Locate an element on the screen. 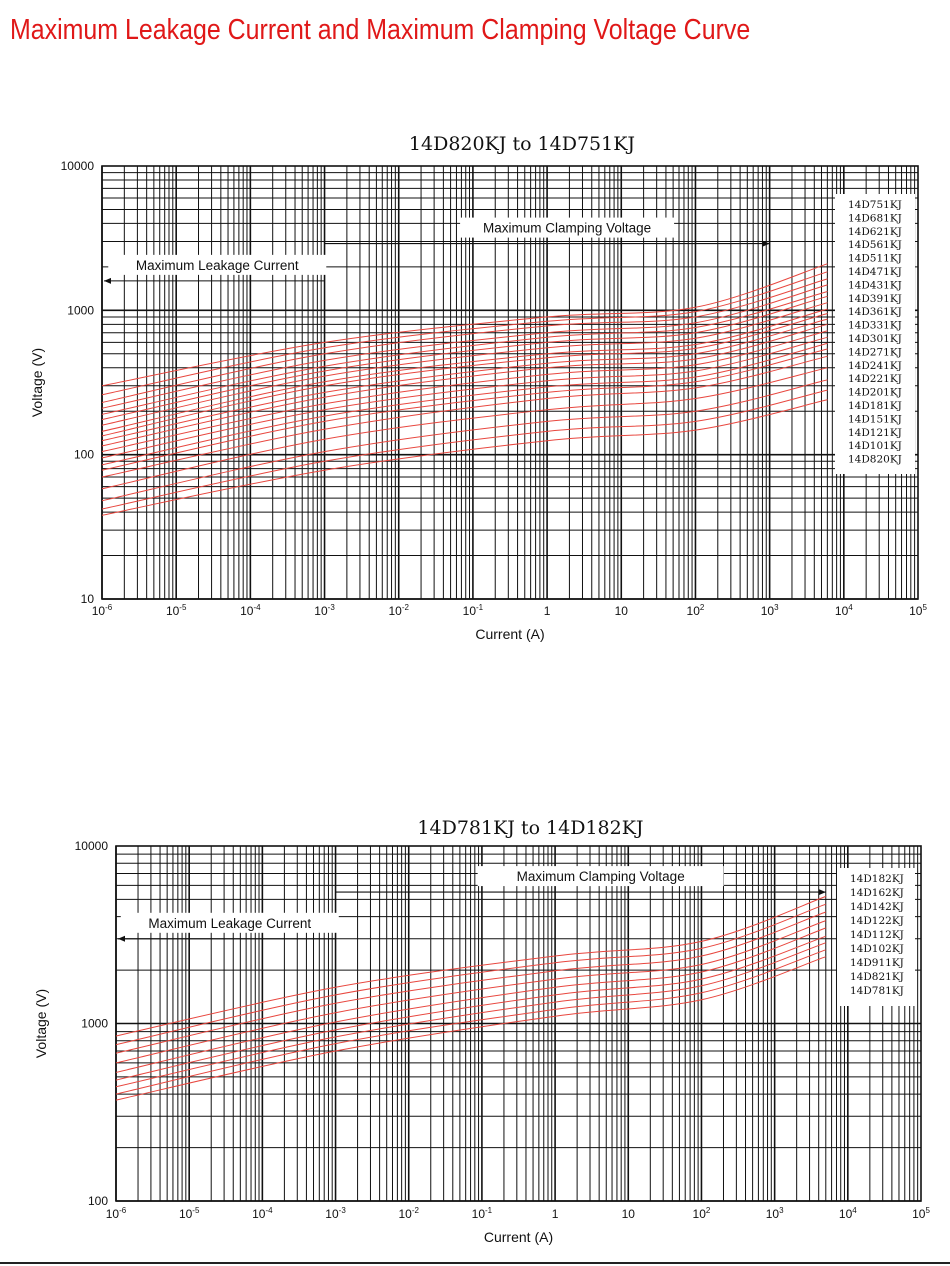 This screenshot has width=950, height=1266. legend-box is located at coordinates (875, 334).